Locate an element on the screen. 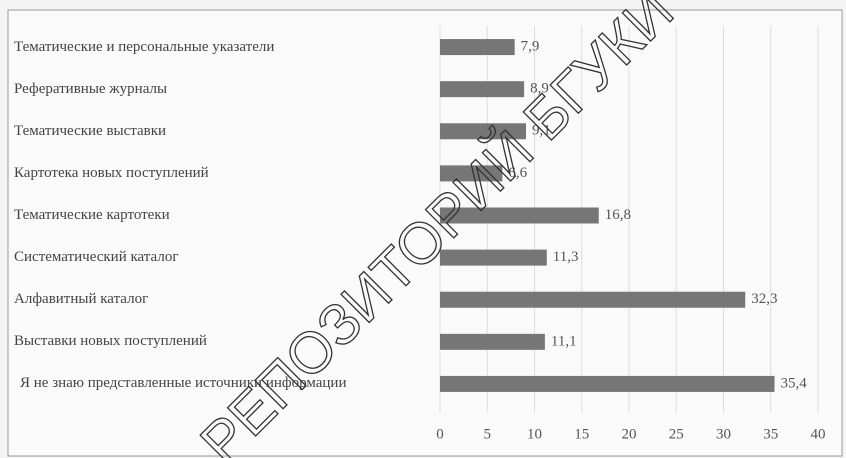  x-tick-label: 20 is located at coordinates (629, 434).